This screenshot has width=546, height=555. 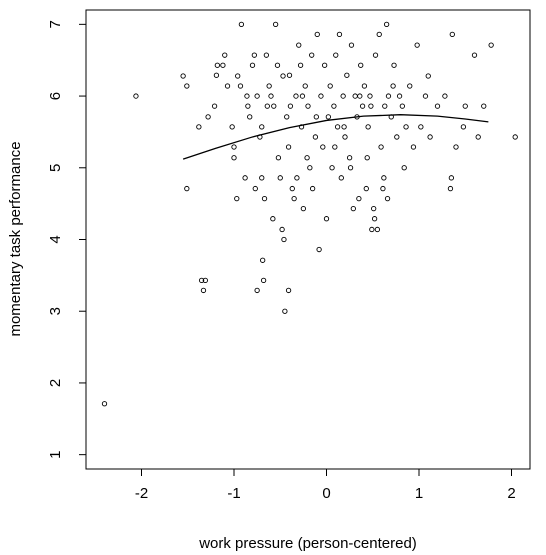 What do you see at coordinates (55, 96) in the screenshot?
I see `y-tick-label: 6` at bounding box center [55, 96].